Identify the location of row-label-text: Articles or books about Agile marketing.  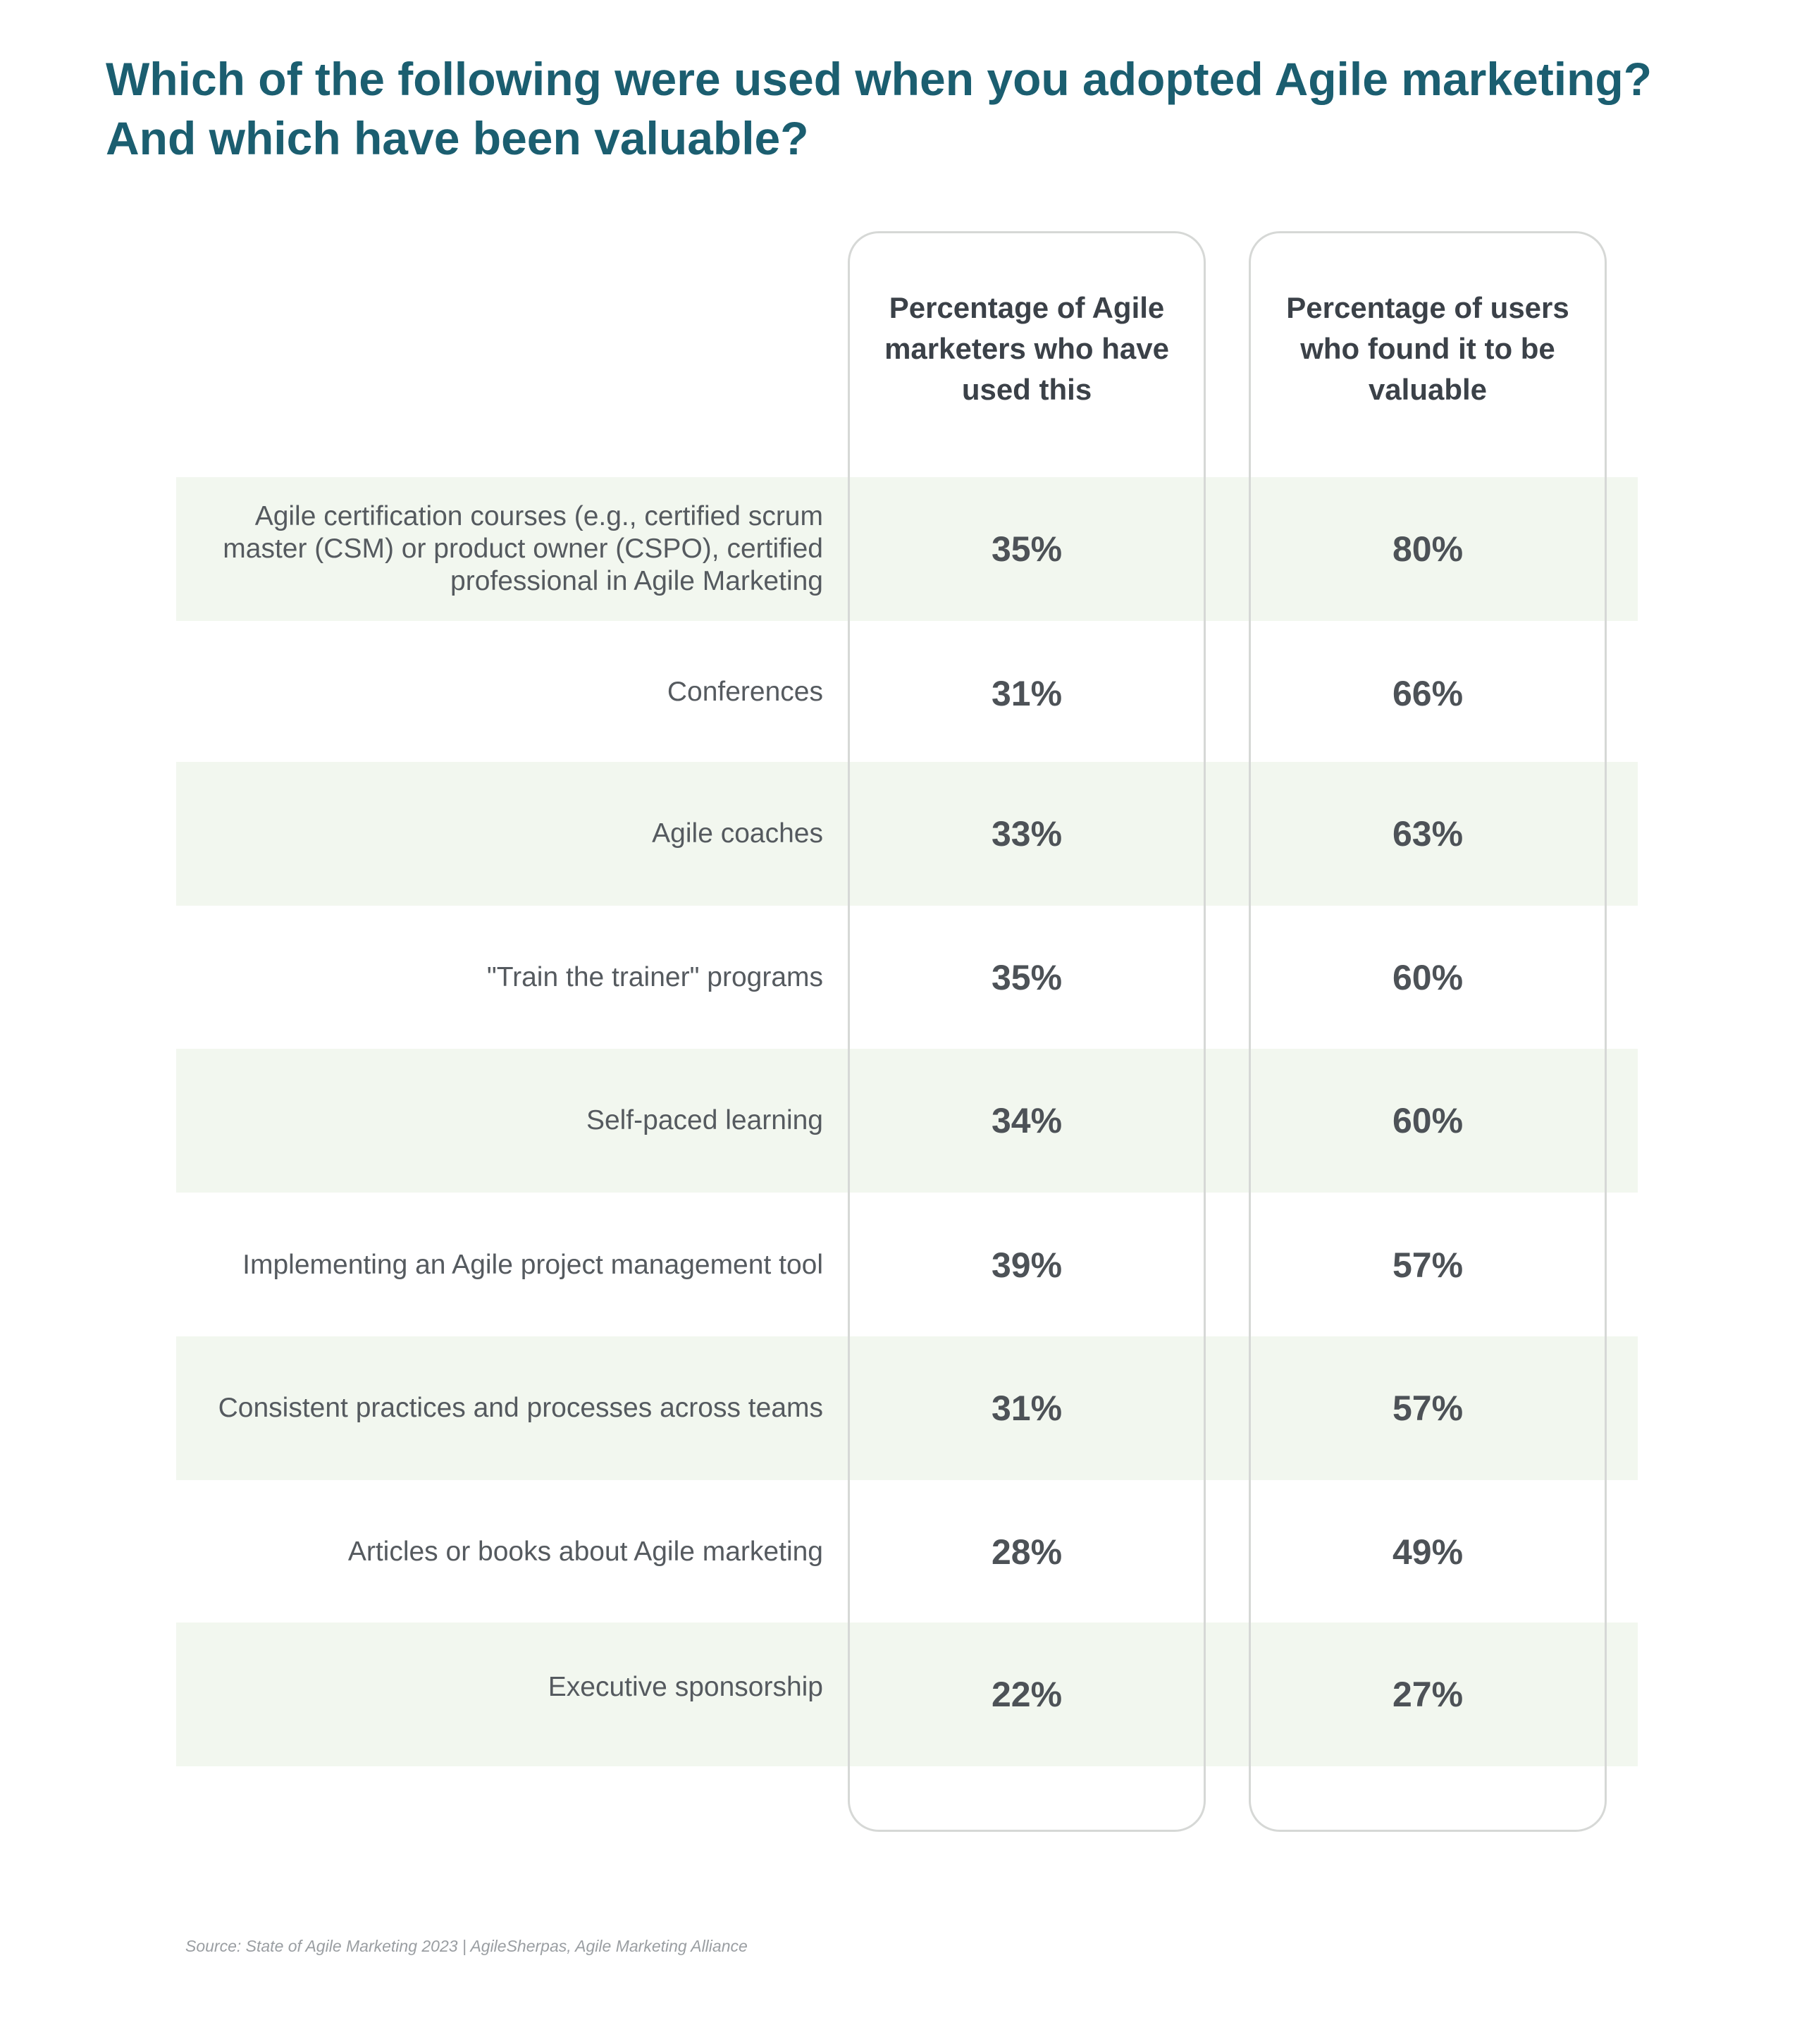
(585, 1552).